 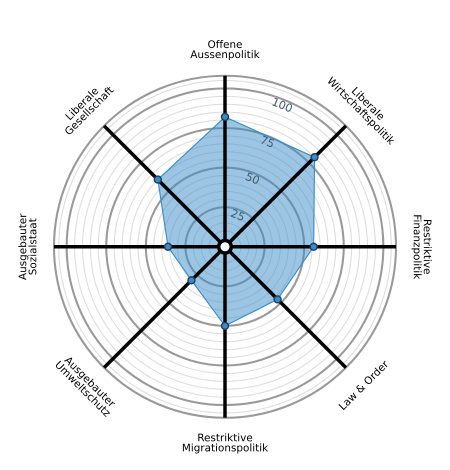 I want to click on spoke-label: Offene Aussenpolitik, so click(x=225, y=50).